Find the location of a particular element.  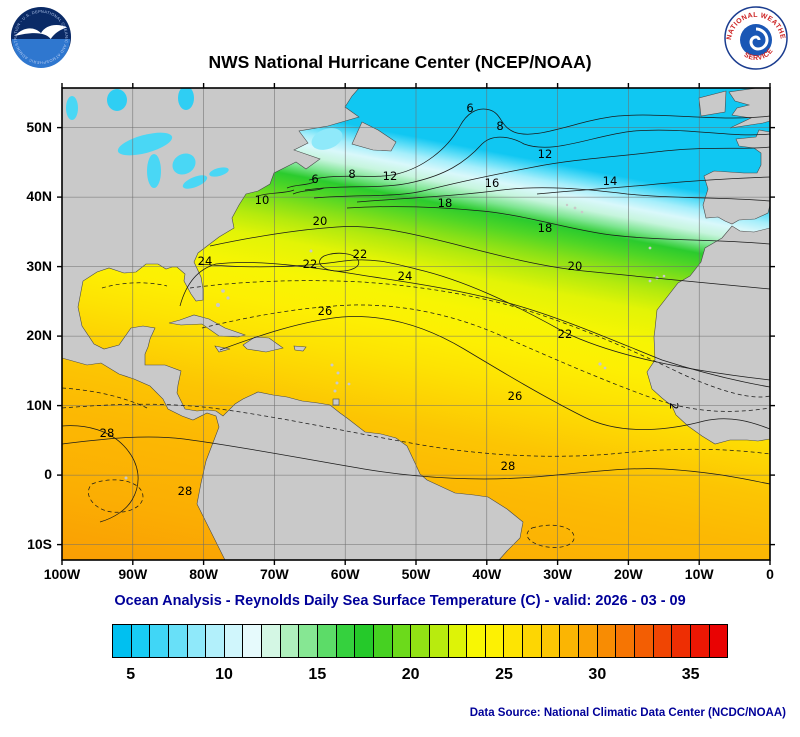

lon-tick-label: 0 is located at coordinates (770, 574).